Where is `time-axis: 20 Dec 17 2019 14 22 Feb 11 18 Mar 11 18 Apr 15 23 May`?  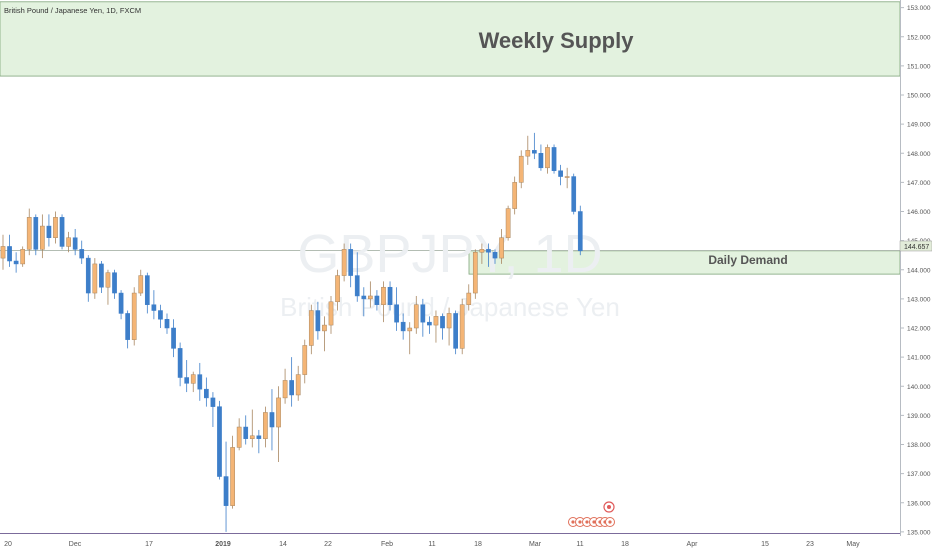 time-axis: 20 Dec 17 2019 14 22 Feb 11 18 Mar 11 18 Apr 15 23 May is located at coordinates (450, 541).